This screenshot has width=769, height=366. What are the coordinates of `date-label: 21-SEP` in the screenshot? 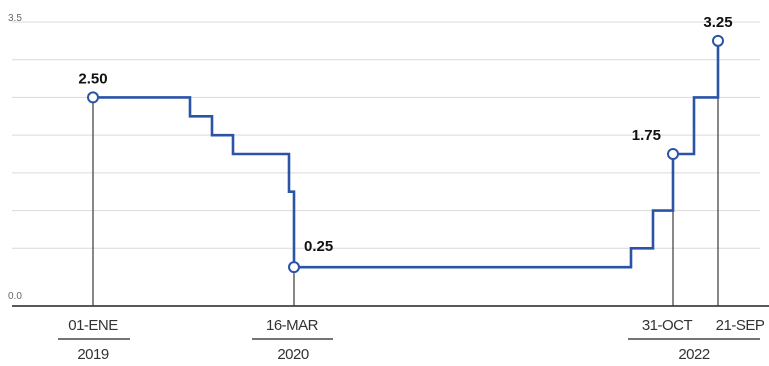 It's located at (740, 325).